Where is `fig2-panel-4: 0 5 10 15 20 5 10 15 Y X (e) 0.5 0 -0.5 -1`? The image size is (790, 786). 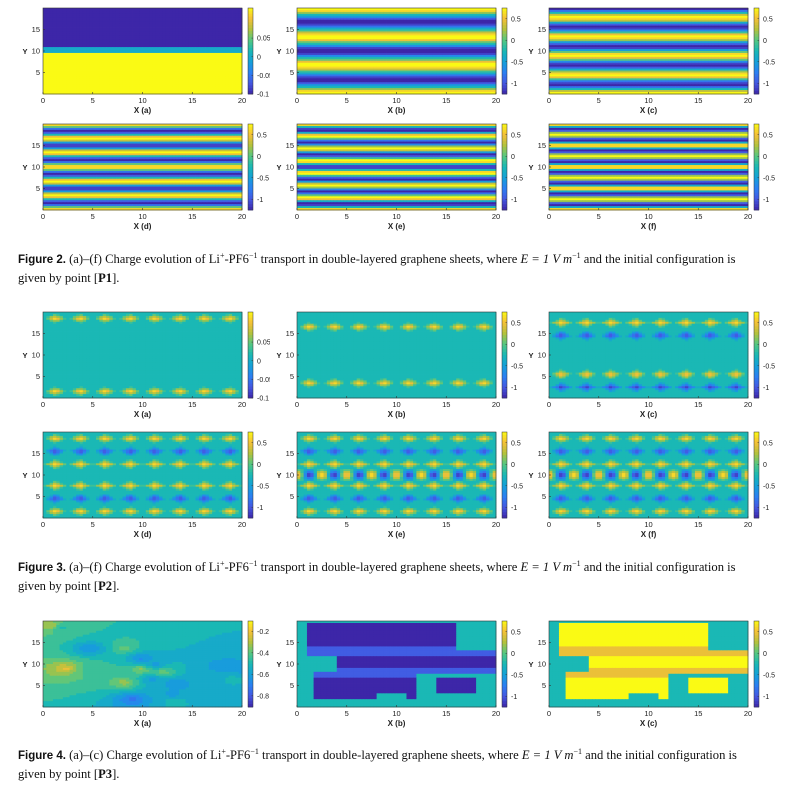 fig2-panel-4: 0 5 10 15 20 5 10 15 Y X (e) 0.5 0 -0.5 -1 is located at coordinates (399, 177).